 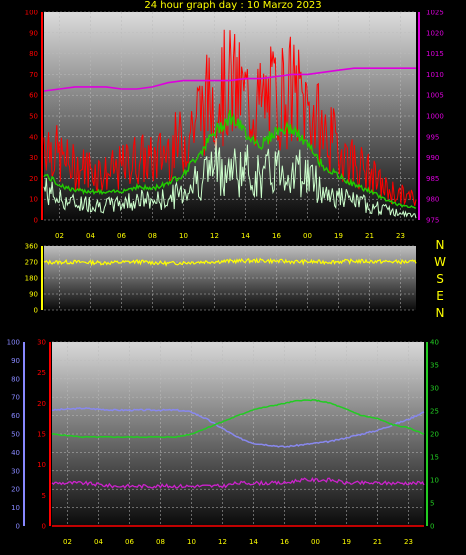 What do you see at coordinates (15, 508) in the screenshot?
I see `y-tick-label-humidity: 10` at bounding box center [15, 508].